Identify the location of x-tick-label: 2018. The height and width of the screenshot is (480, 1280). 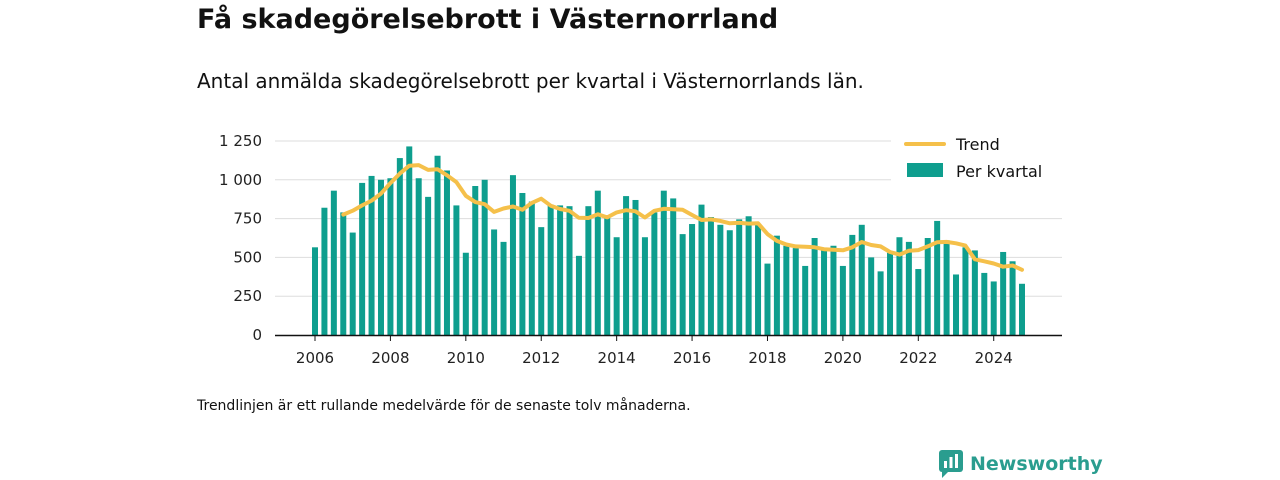
(767, 358).